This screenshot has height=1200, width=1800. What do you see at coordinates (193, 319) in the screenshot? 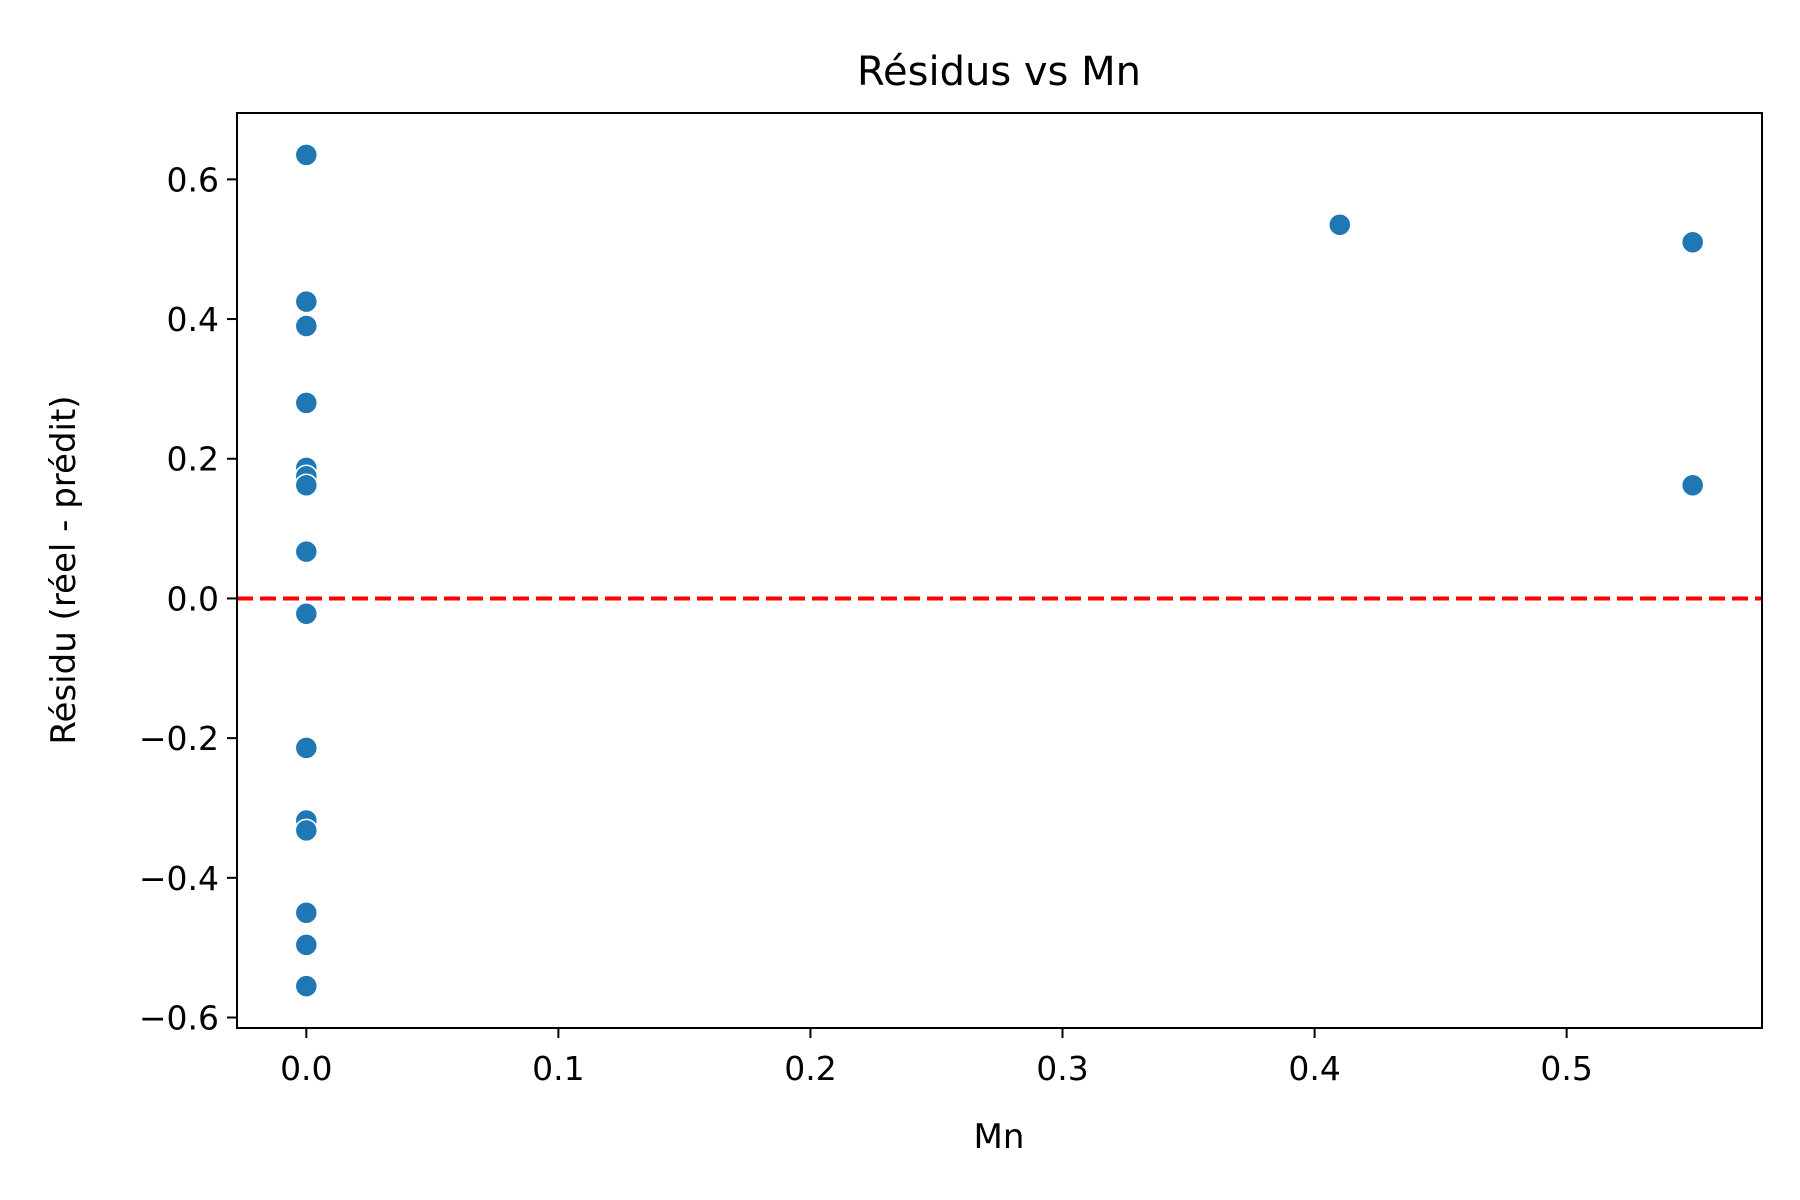
I see `y-tick-label-5: 0.4` at bounding box center [193, 319].